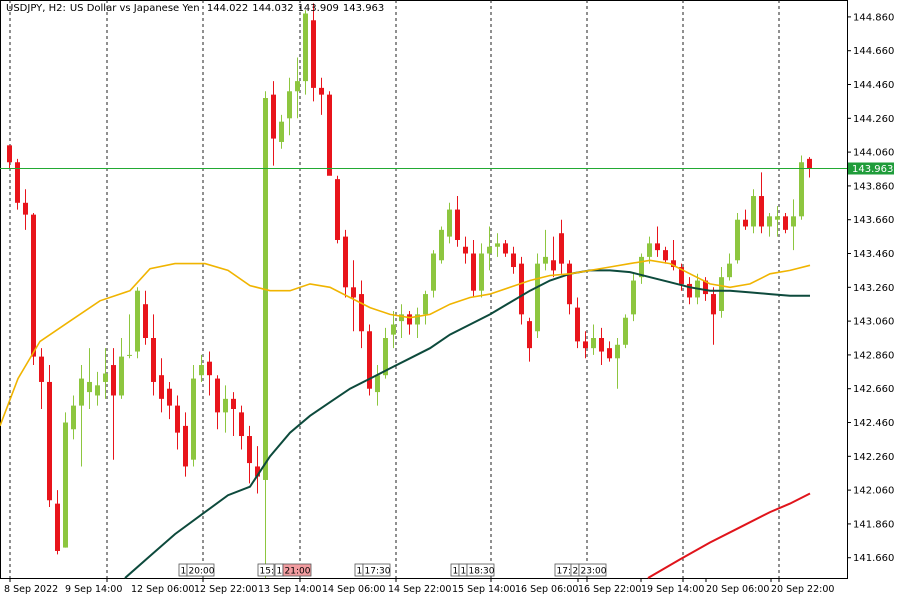  Describe the element at coordinates (298, 572) in the screenshot. I see `time-marker-label: 21:00` at that location.